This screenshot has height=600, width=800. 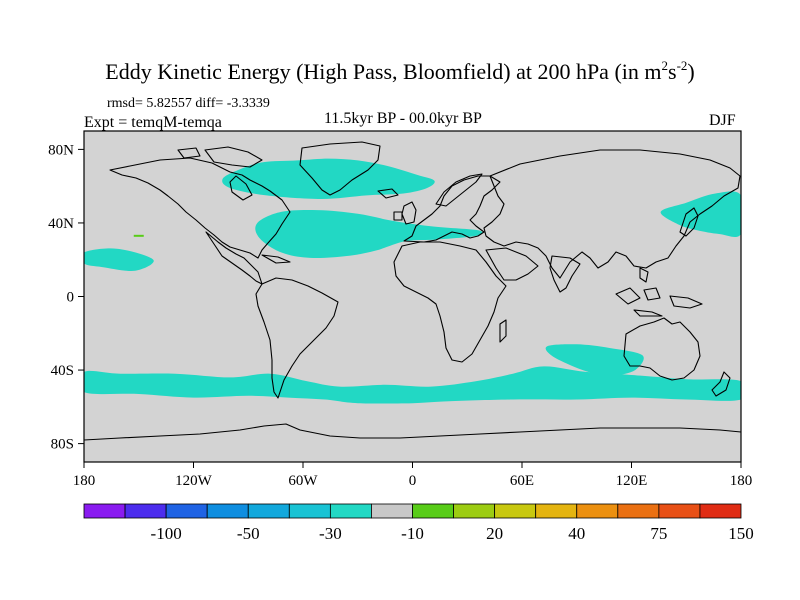 I want to click on colorbar: -100 -50 -30 -10 20 40 75 150, so click(x=418, y=523).